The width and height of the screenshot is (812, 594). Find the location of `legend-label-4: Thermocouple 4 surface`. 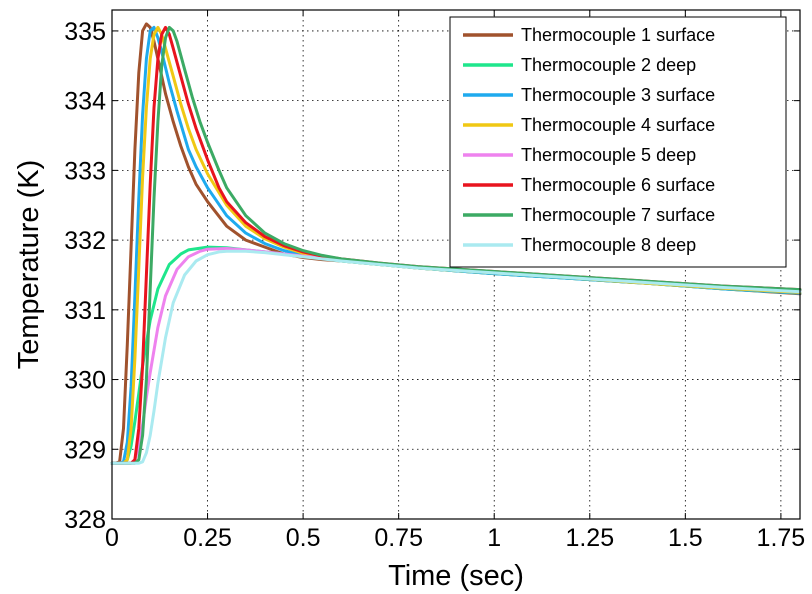

legend-label-4: Thermocouple 4 surface is located at coordinates (618, 125).